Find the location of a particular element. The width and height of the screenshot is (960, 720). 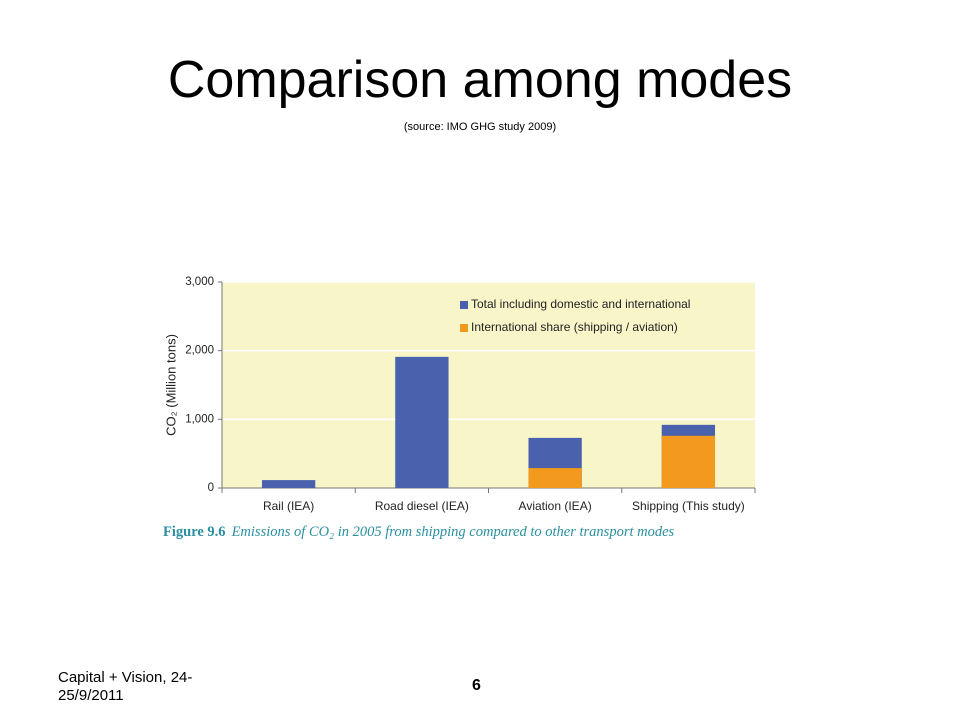

slide-title: Comparison among modes is located at coordinates (480, 80).